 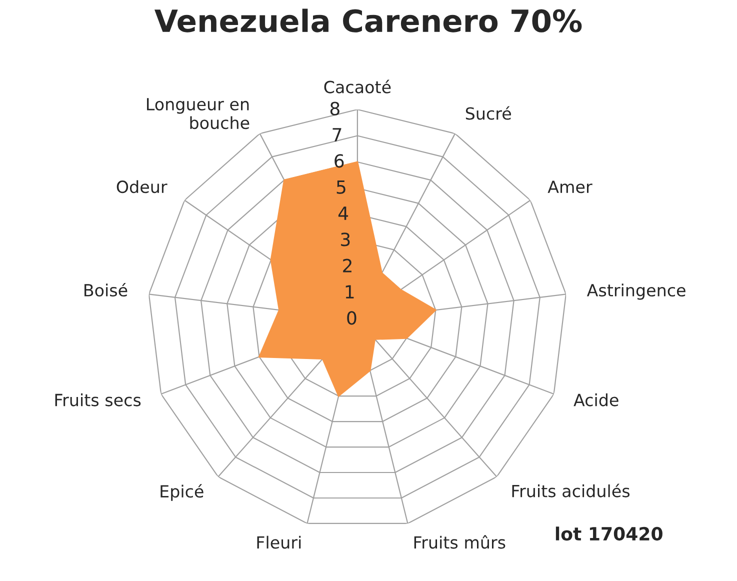 What do you see at coordinates (596, 399) in the screenshot?
I see `spoke-label: Acide` at bounding box center [596, 399].